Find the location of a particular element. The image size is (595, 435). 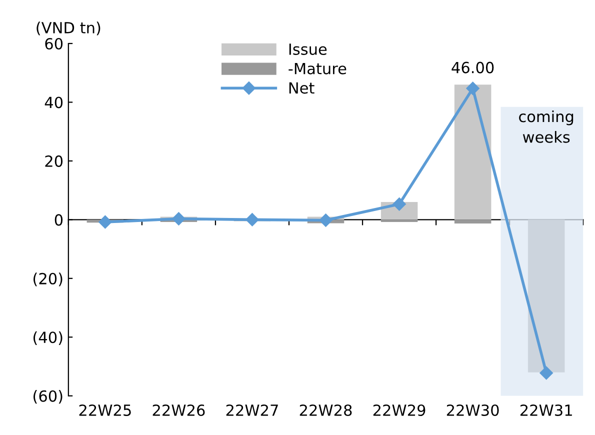

y-tick-label: (60) is located at coordinates (48, 397).